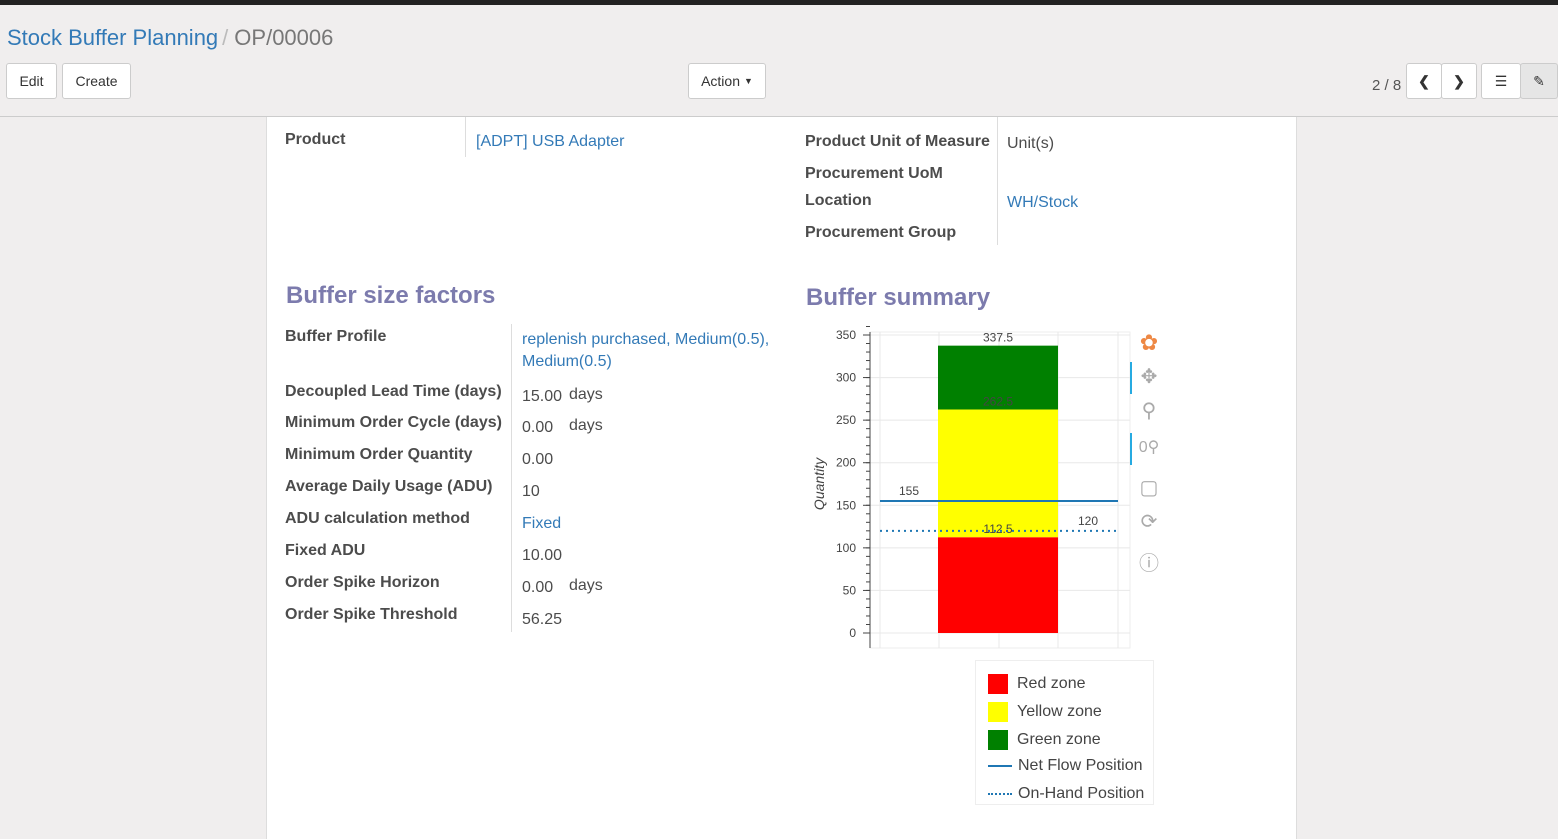 The height and width of the screenshot is (839, 1558). I want to click on save-icon: ▢, so click(1149, 488).